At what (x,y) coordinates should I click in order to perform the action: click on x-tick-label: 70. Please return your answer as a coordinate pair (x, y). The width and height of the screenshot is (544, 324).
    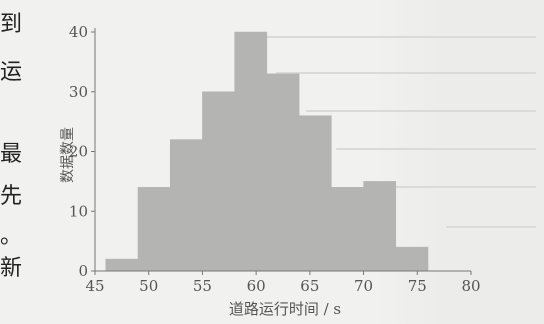
    Looking at the image, I should click on (363, 286).